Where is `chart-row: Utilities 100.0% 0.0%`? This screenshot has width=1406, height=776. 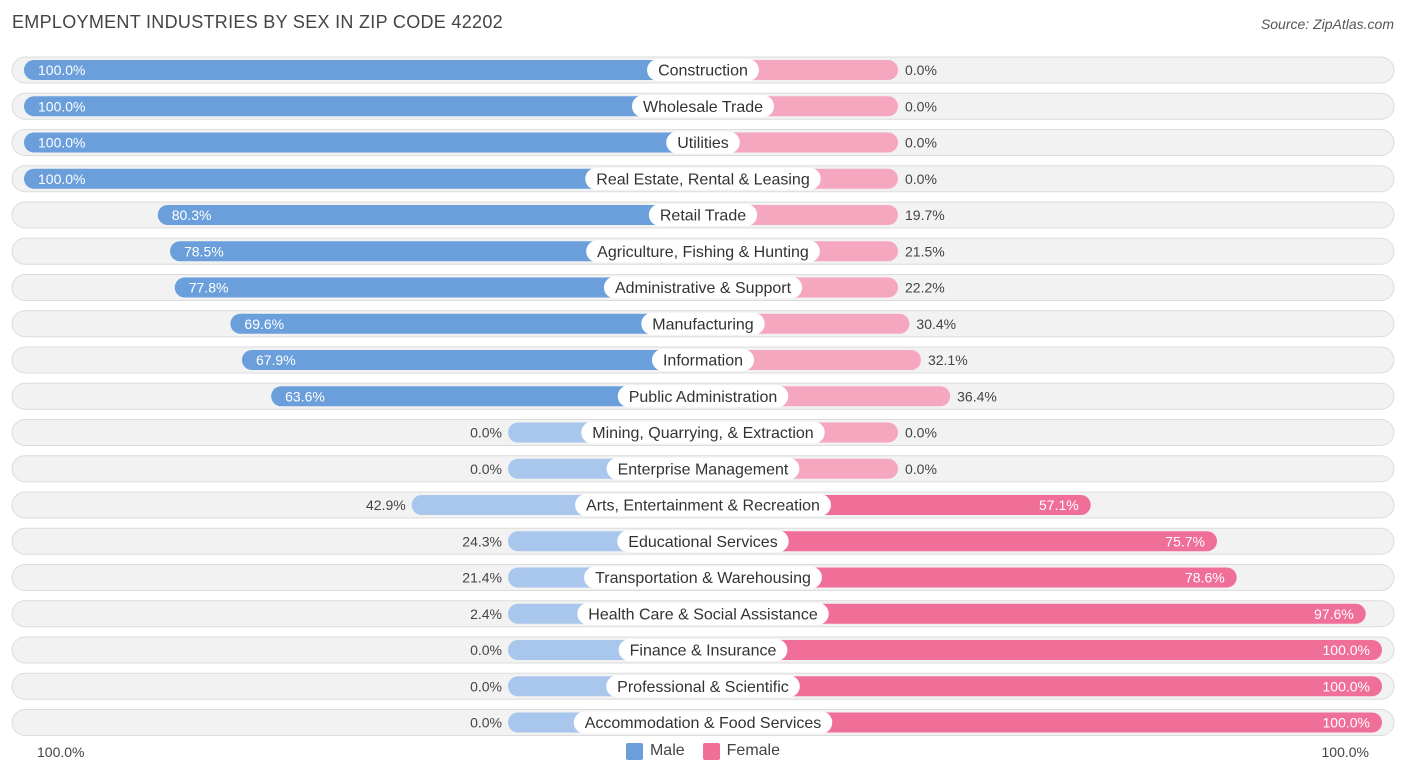 chart-row: Utilities 100.0% 0.0% is located at coordinates (703, 142).